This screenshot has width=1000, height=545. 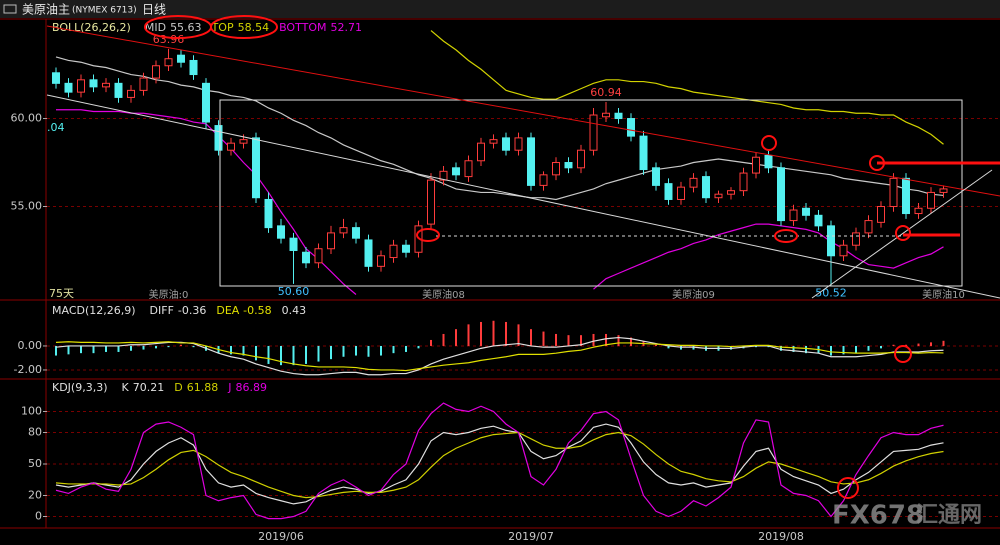 What do you see at coordinates (781, 536) in the screenshot?
I see `x-tick-label: 2019/08` at bounding box center [781, 536].